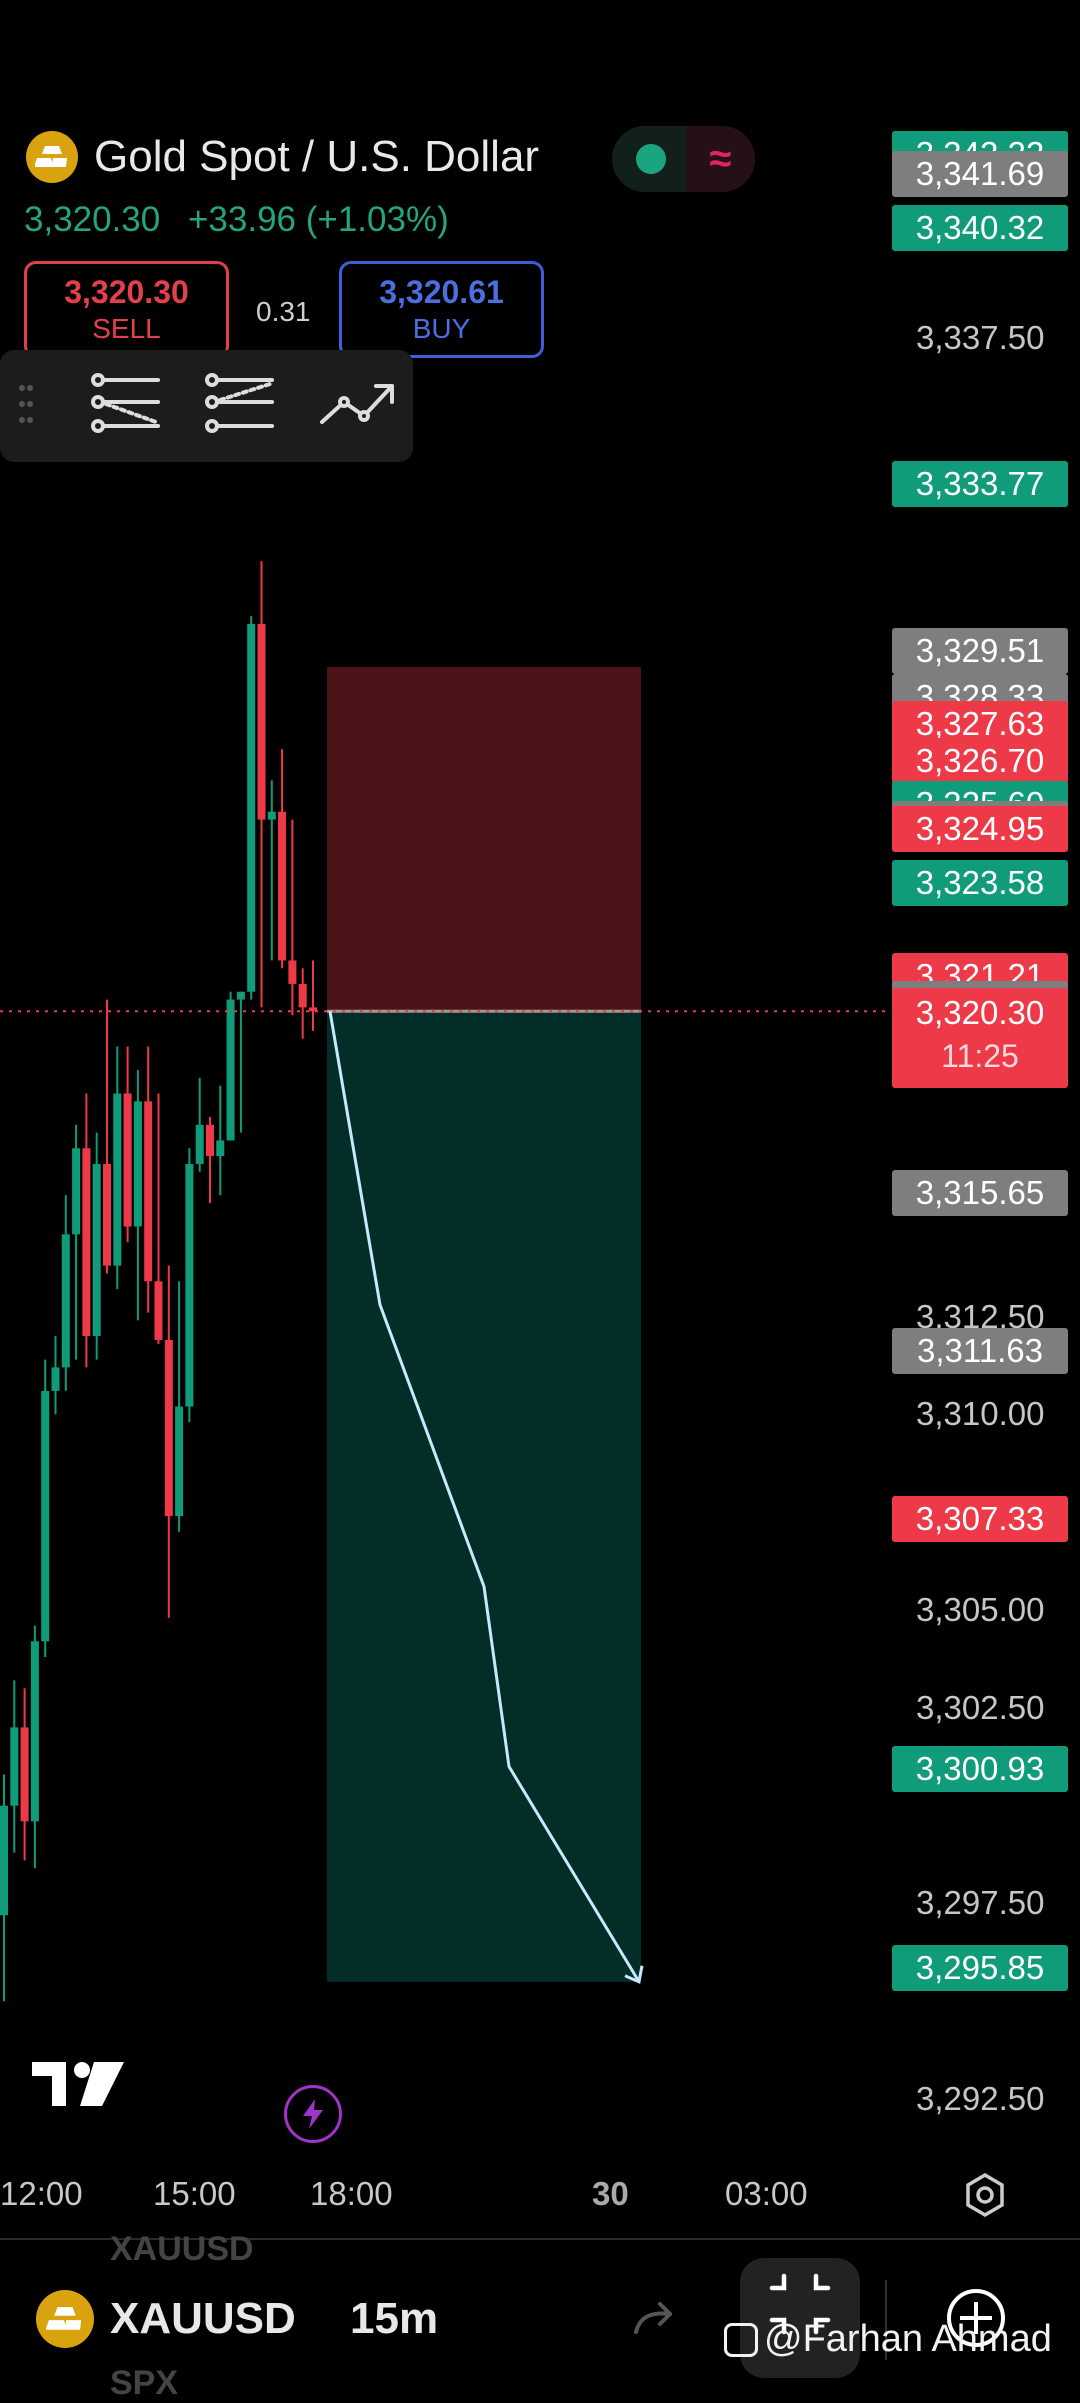 This screenshot has width=1080, height=2403. What do you see at coordinates (203, 2318) in the screenshot?
I see `symbol-selector: XAUUSD` at bounding box center [203, 2318].